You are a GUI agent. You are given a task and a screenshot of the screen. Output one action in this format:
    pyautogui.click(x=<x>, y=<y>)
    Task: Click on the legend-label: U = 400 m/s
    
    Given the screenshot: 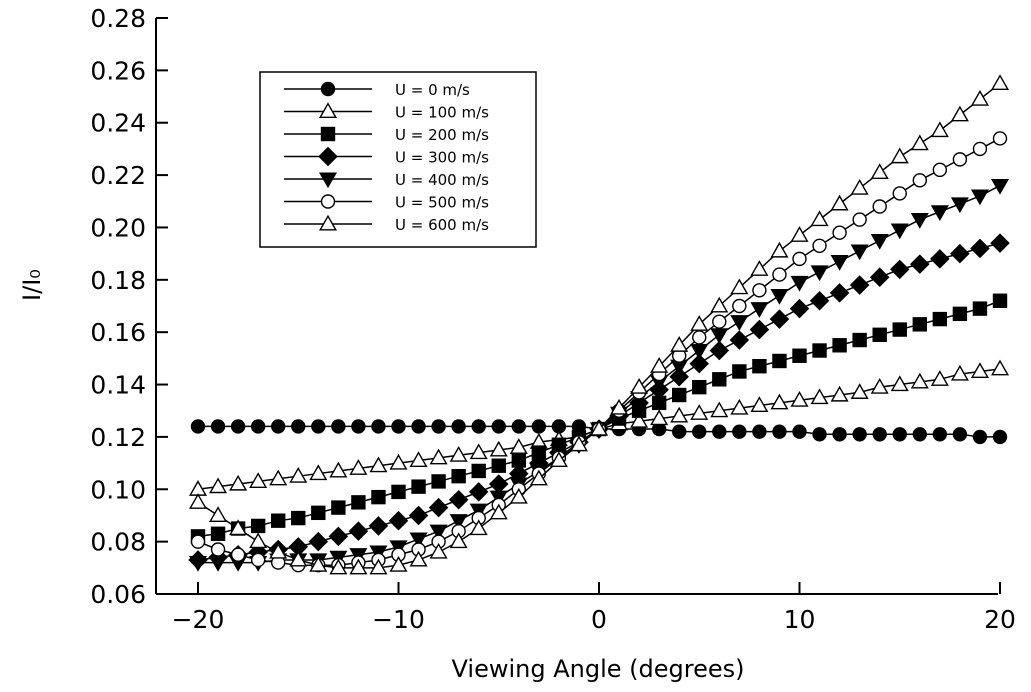 What is the action you would take?
    pyautogui.click(x=442, y=180)
    